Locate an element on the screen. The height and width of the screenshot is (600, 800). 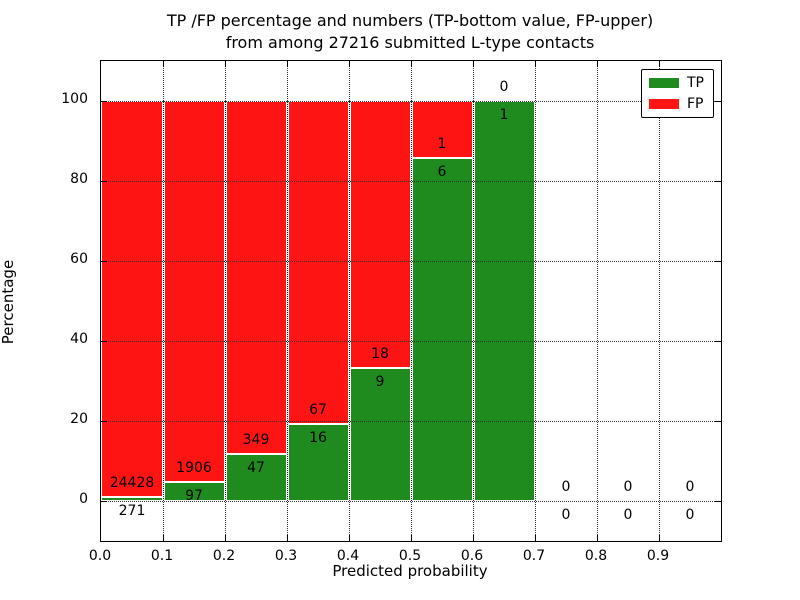
tp-count-label: 6 is located at coordinates (442, 172).